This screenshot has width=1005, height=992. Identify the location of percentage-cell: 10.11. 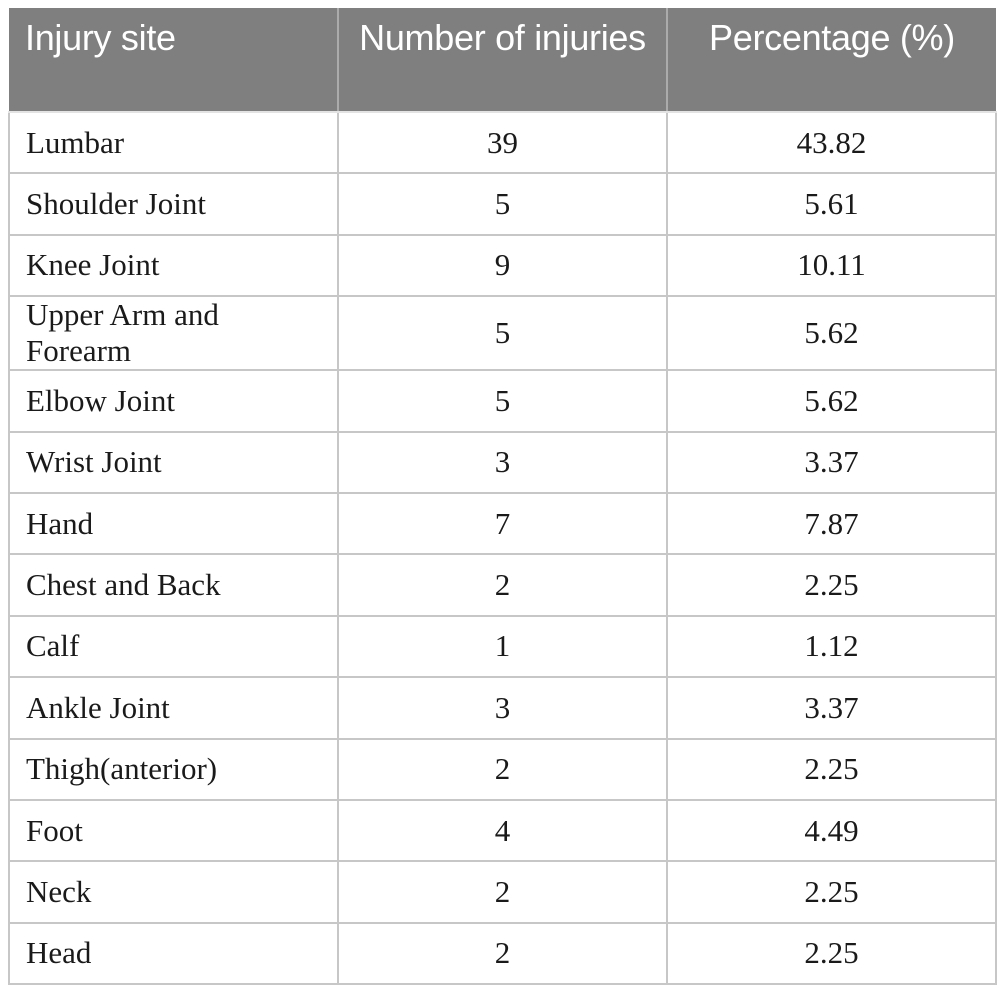
(831, 266).